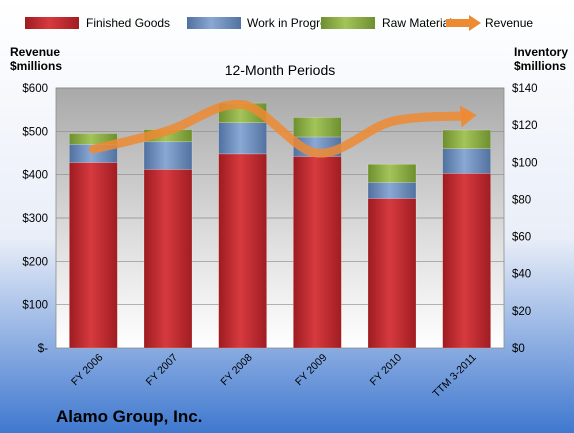 This screenshot has height=433, width=574. Describe the element at coordinates (521, 238) in the screenshot. I see `right-tick-label: $60` at that location.